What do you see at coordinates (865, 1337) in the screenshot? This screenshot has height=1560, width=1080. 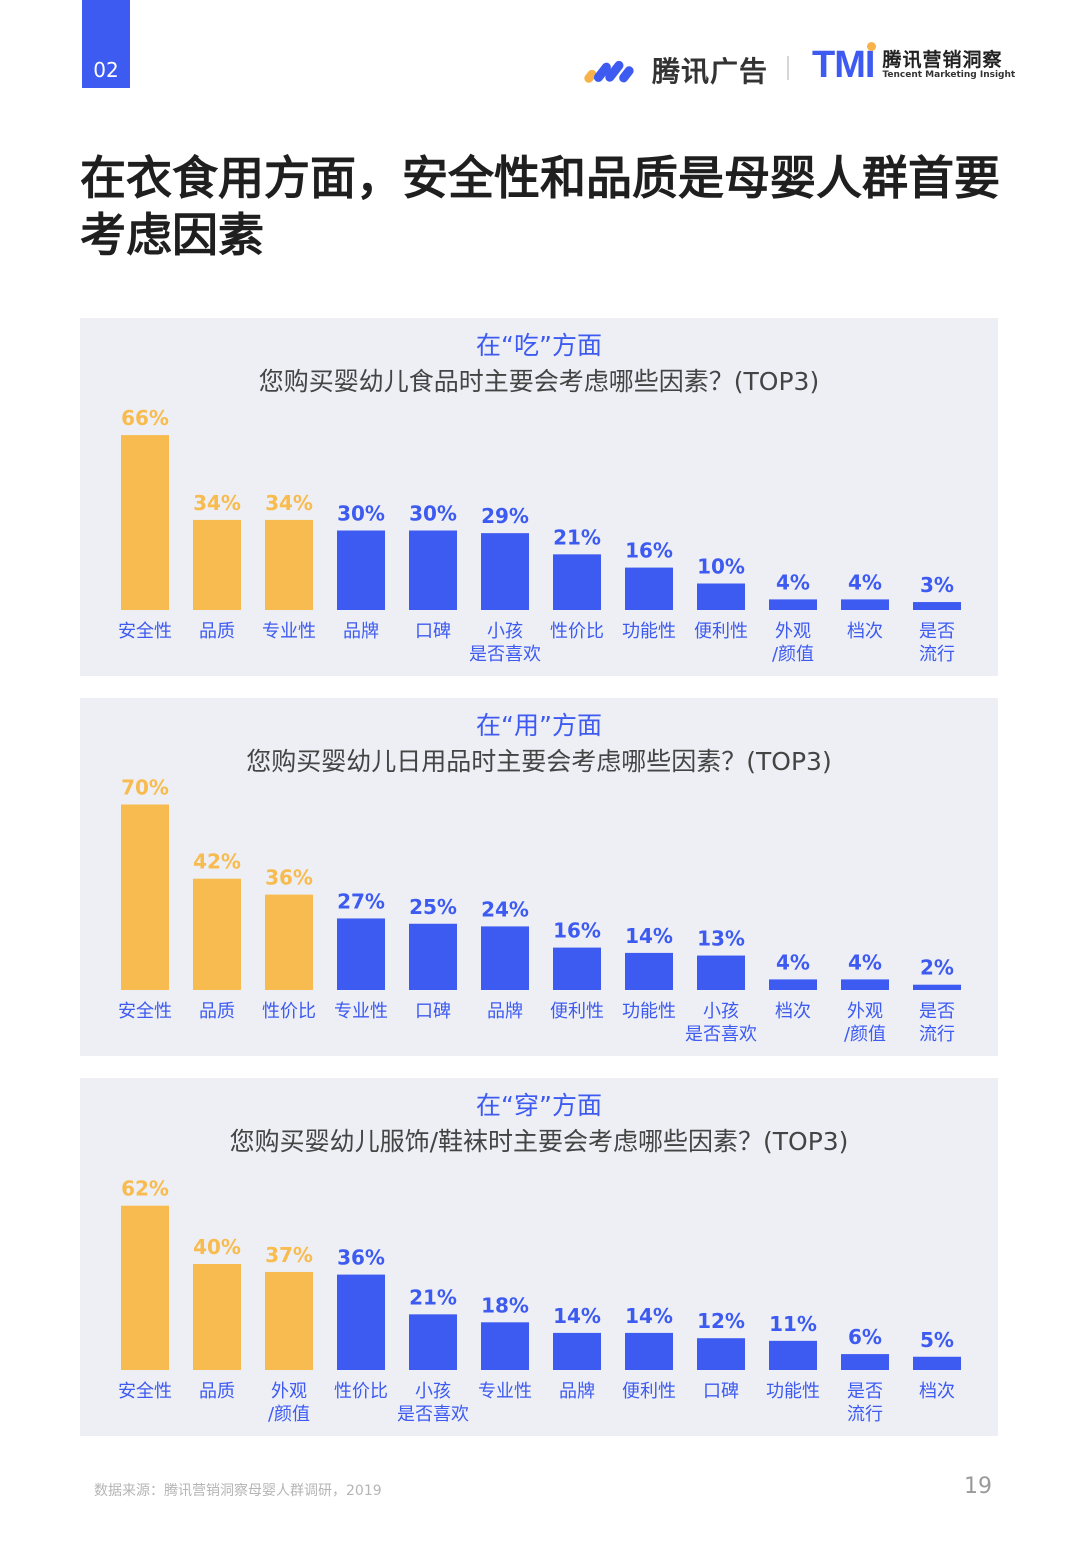 I see `bar-value-label: 6%` at bounding box center [865, 1337].